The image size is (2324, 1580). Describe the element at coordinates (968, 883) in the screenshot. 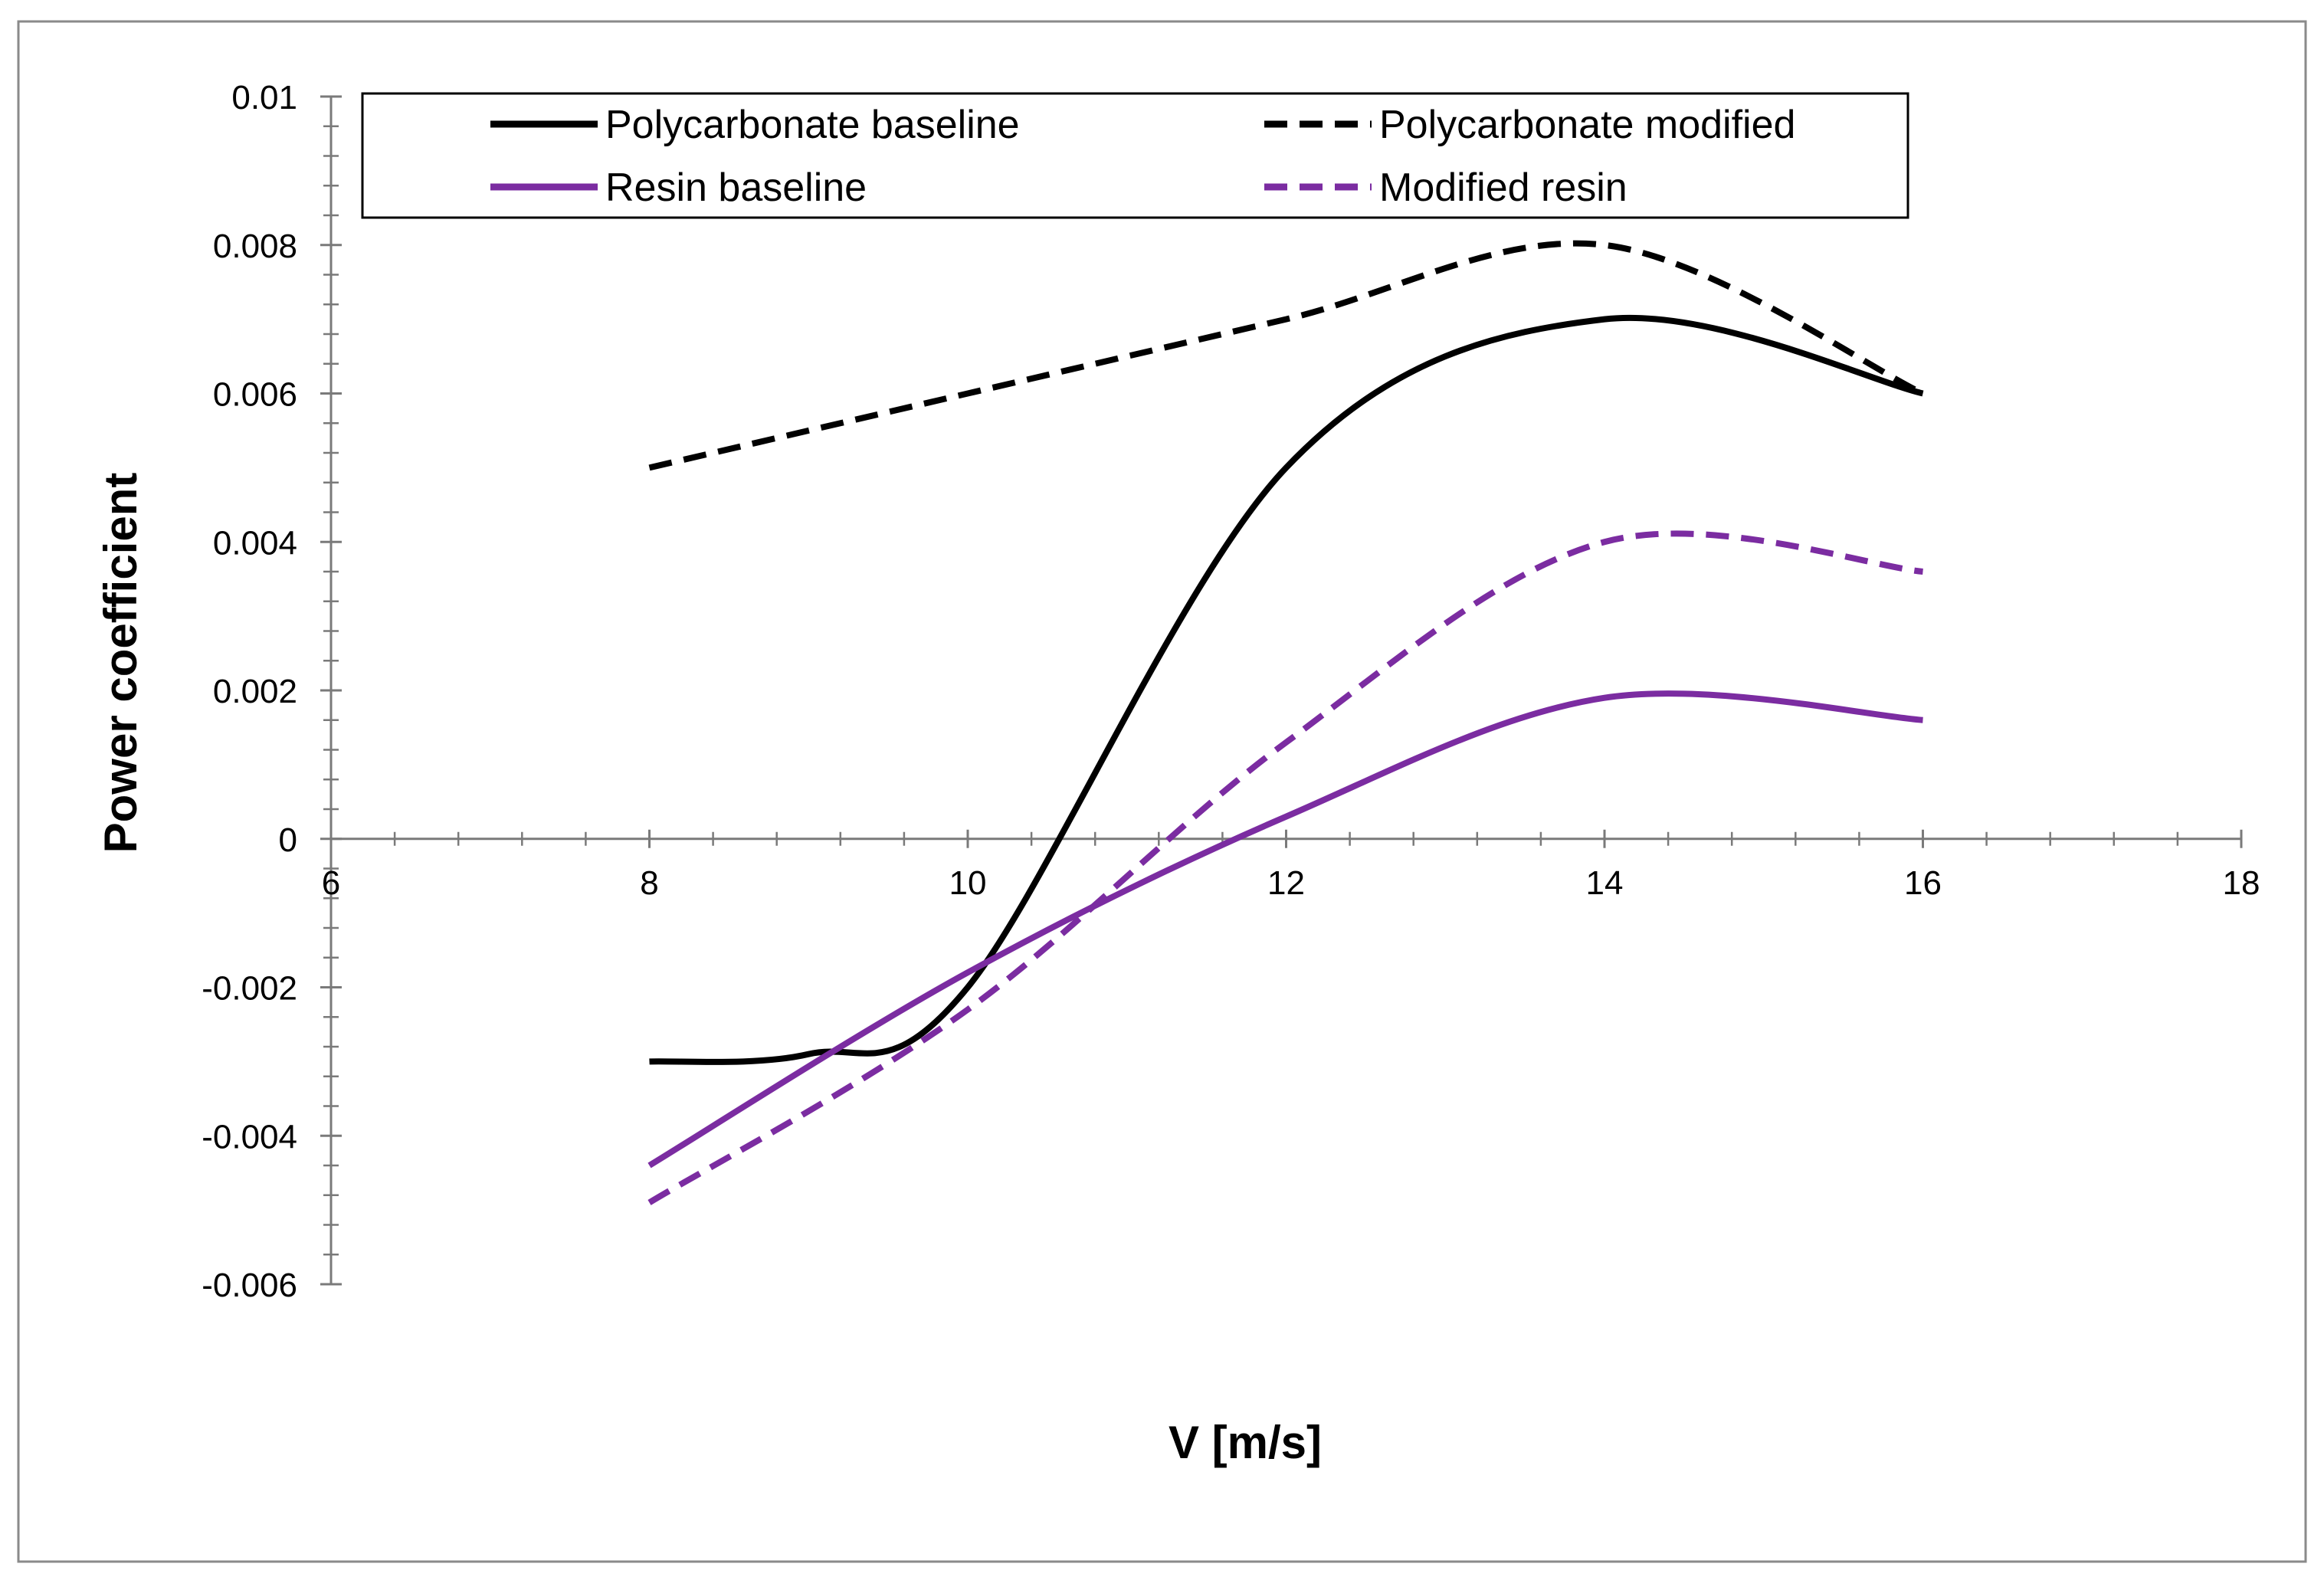

I see `x-tick-label: 10` at that location.